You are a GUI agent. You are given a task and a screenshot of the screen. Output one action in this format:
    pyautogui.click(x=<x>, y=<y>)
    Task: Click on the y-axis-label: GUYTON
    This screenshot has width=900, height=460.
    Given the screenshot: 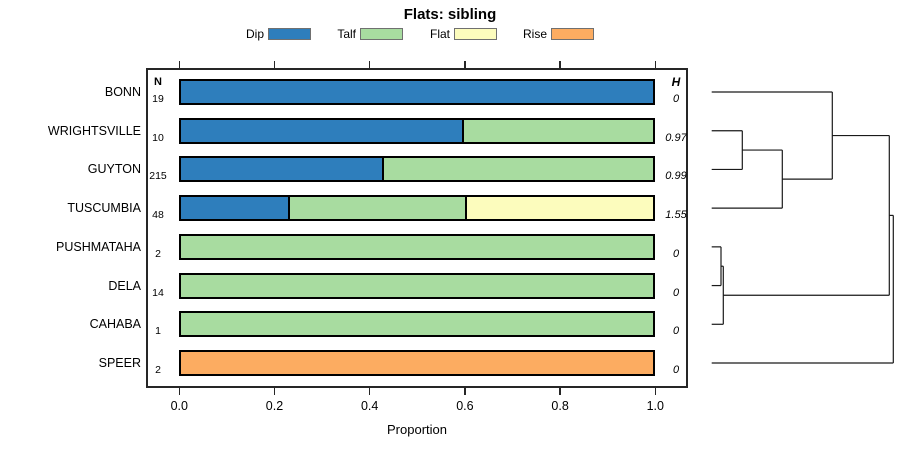 What is the action you would take?
    pyautogui.click(x=114, y=169)
    